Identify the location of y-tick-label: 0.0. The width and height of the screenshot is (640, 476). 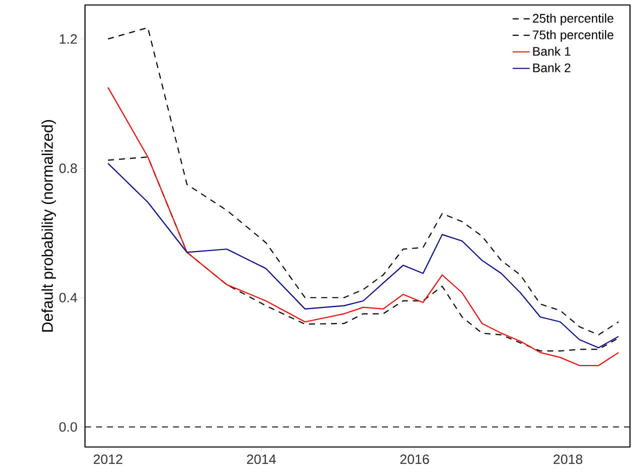
(68, 427).